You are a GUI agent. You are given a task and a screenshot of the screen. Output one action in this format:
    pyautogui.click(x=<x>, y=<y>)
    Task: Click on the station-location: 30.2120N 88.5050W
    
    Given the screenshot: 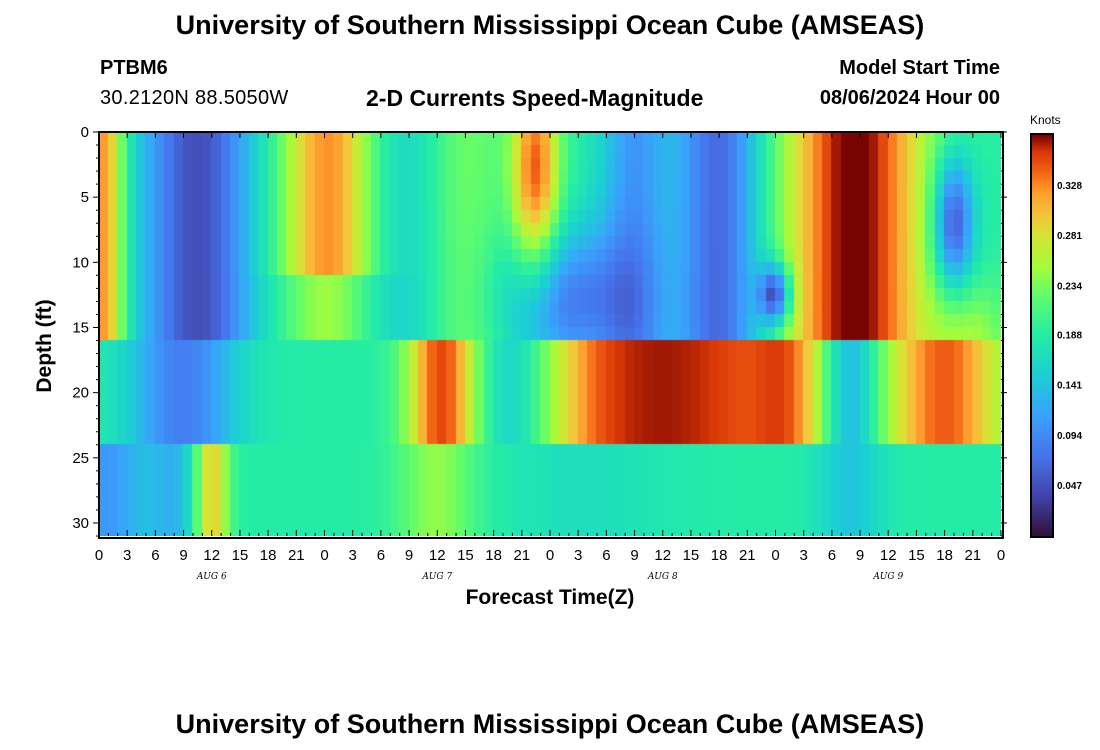 What is the action you would take?
    pyautogui.click(x=194, y=98)
    